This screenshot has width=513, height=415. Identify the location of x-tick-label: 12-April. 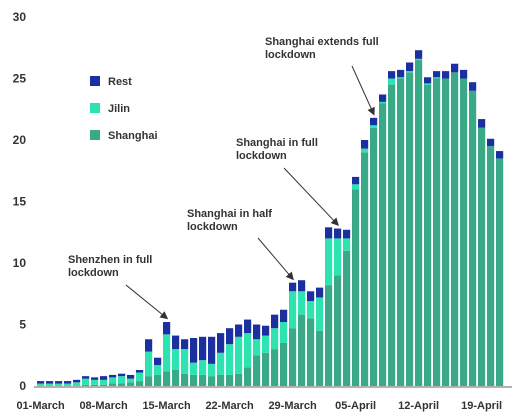
(418, 406).